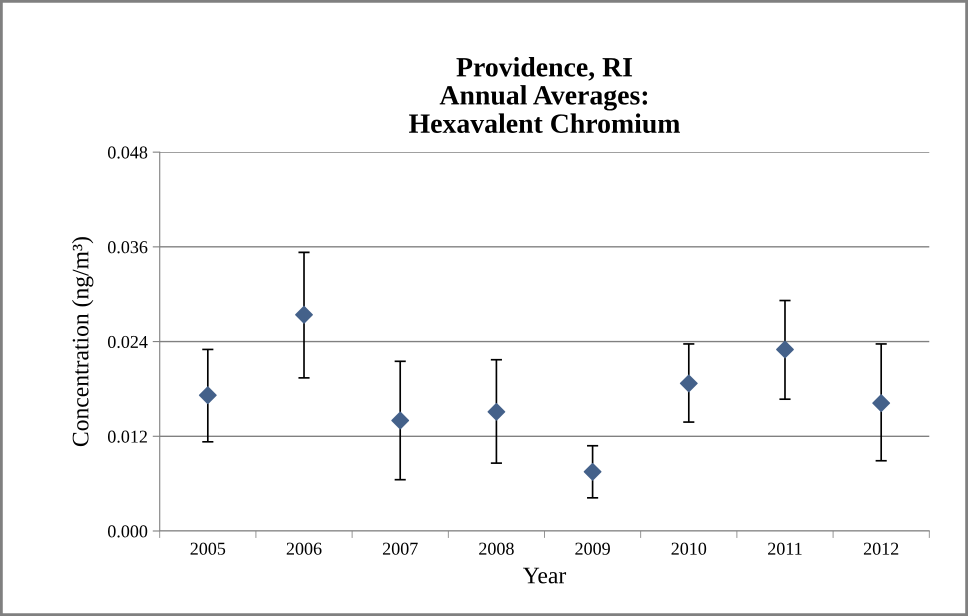 This screenshot has width=968, height=616. What do you see at coordinates (544, 576) in the screenshot?
I see `x-axis-title: Year` at bounding box center [544, 576].